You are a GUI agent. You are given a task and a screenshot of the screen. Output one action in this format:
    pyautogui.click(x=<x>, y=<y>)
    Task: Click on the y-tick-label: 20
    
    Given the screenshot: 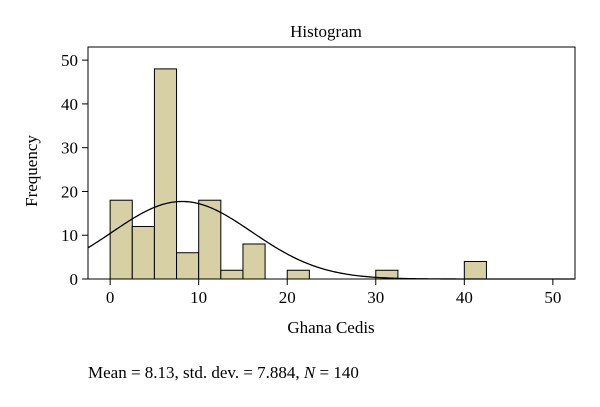 What is the action you would take?
    pyautogui.click(x=69, y=191)
    